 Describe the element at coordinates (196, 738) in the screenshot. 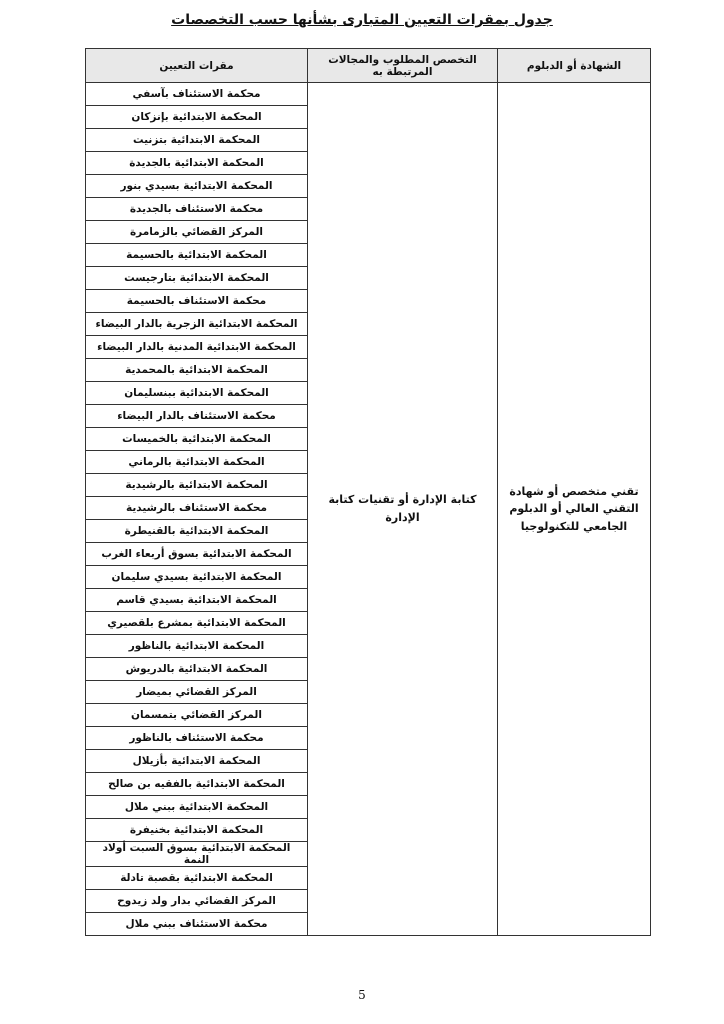

I see `location-cell: محكمة الاستئناف بالناظور` at that location.